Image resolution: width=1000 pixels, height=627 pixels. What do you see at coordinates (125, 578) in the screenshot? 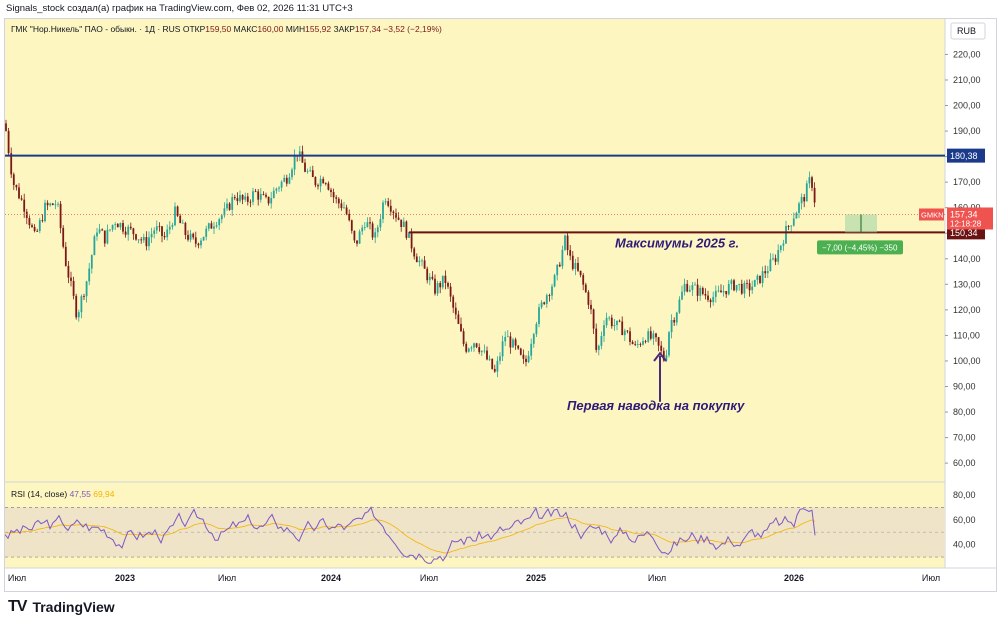
I see `time-tick-label: 2023` at bounding box center [125, 578].